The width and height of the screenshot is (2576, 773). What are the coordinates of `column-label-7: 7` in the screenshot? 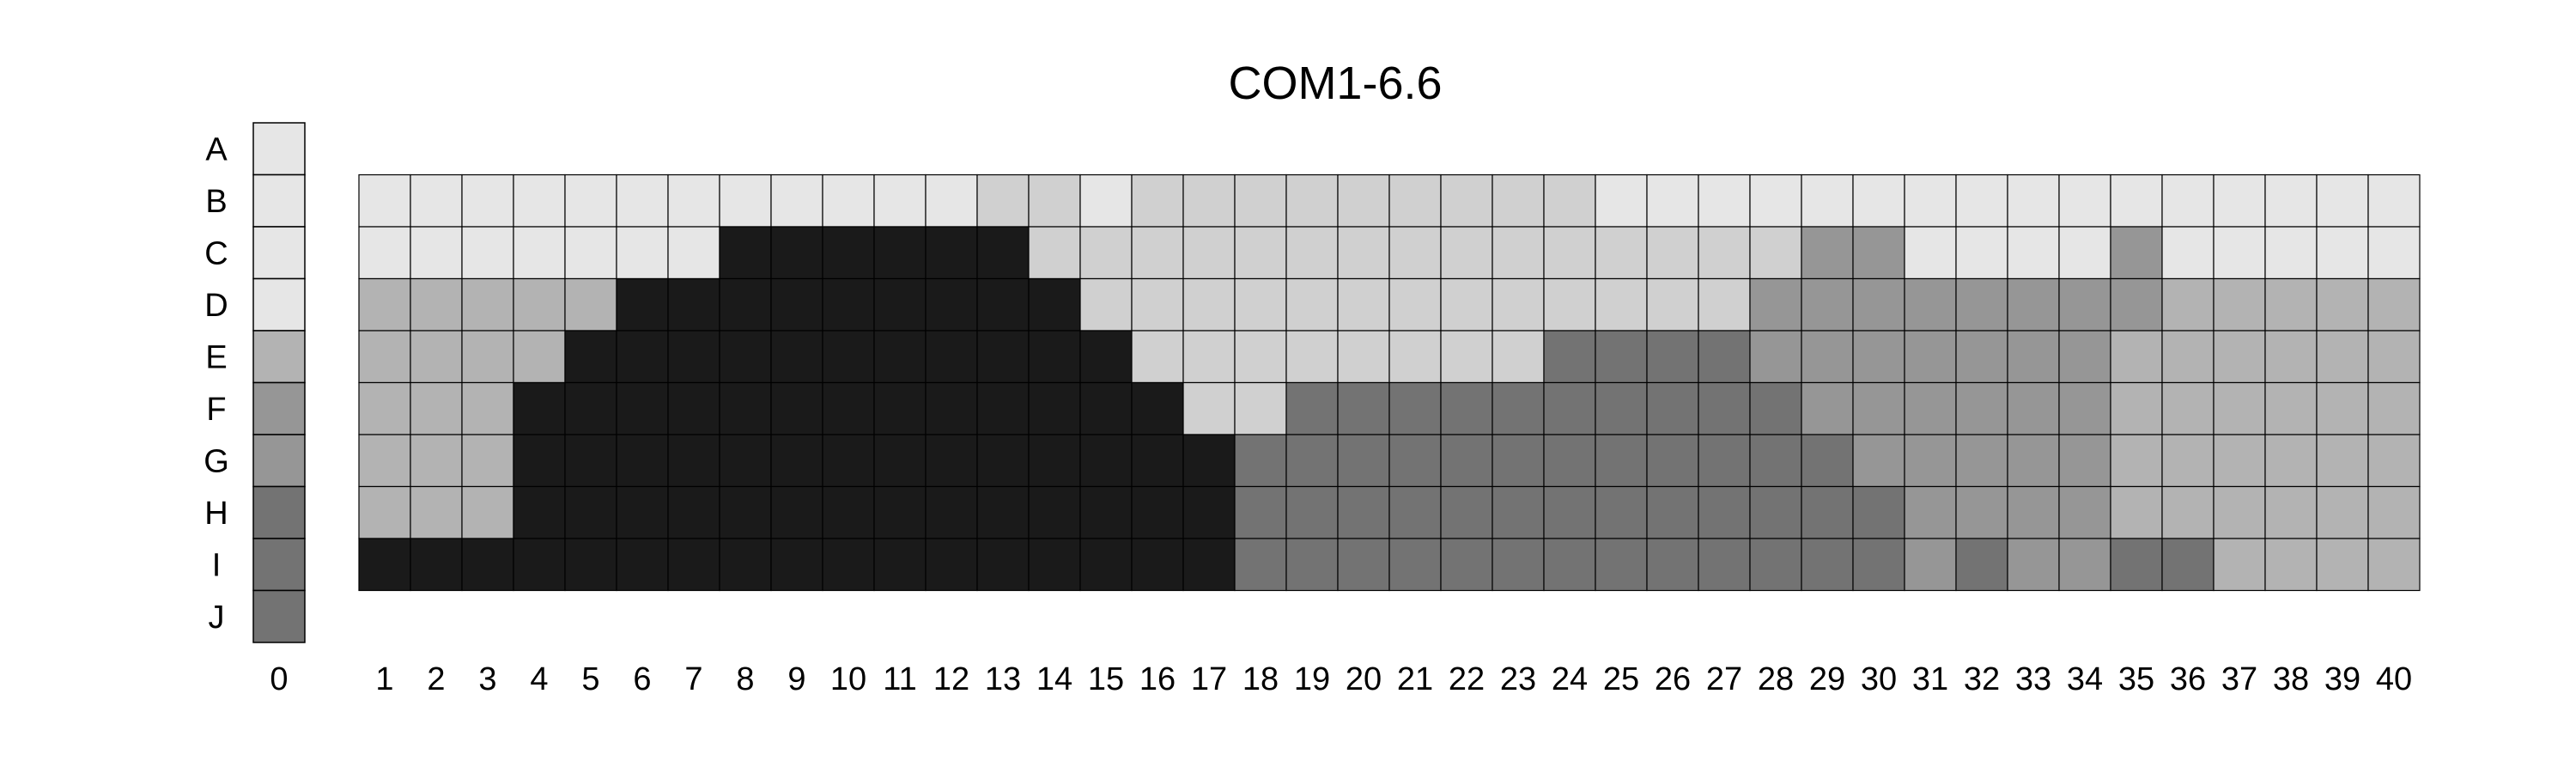 It's located at (693, 679).